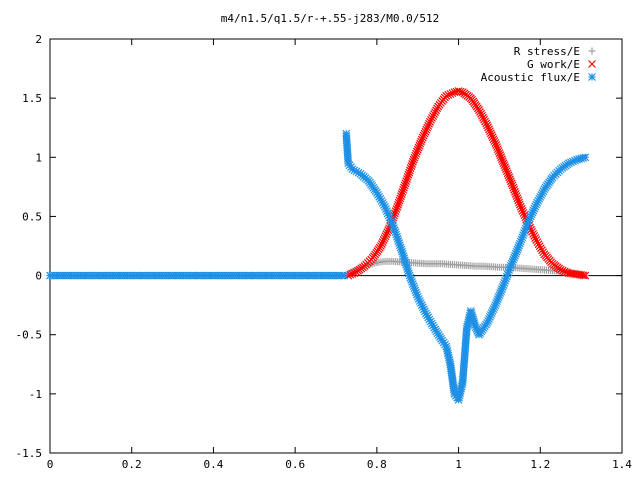 This screenshot has width=640, height=480. What do you see at coordinates (32, 216) in the screenshot?
I see `y-tick-label: 0.5` at bounding box center [32, 216].